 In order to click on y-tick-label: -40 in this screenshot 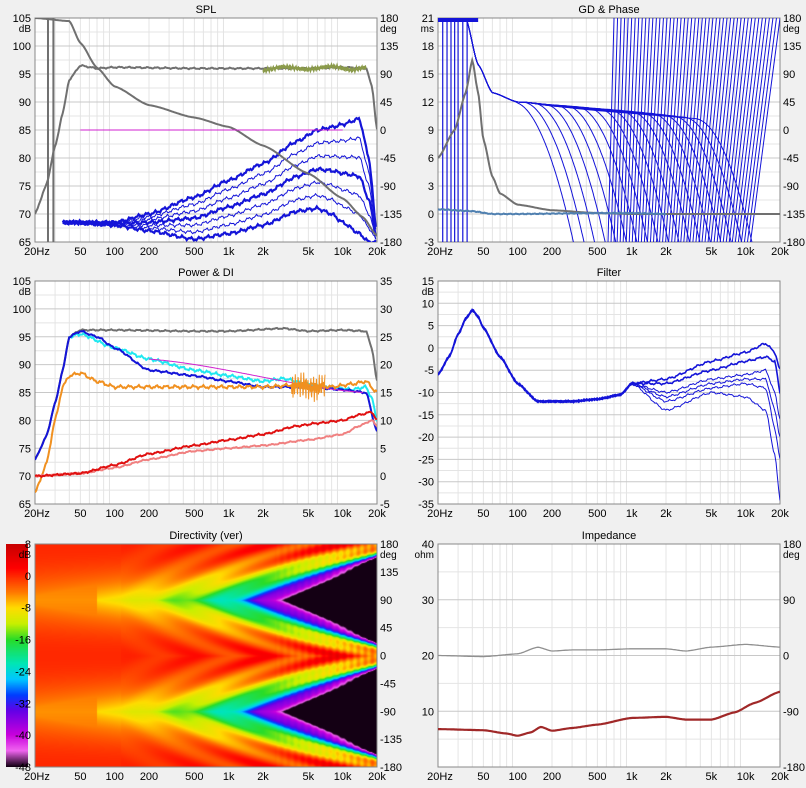, I will do `click(23, 736)`.